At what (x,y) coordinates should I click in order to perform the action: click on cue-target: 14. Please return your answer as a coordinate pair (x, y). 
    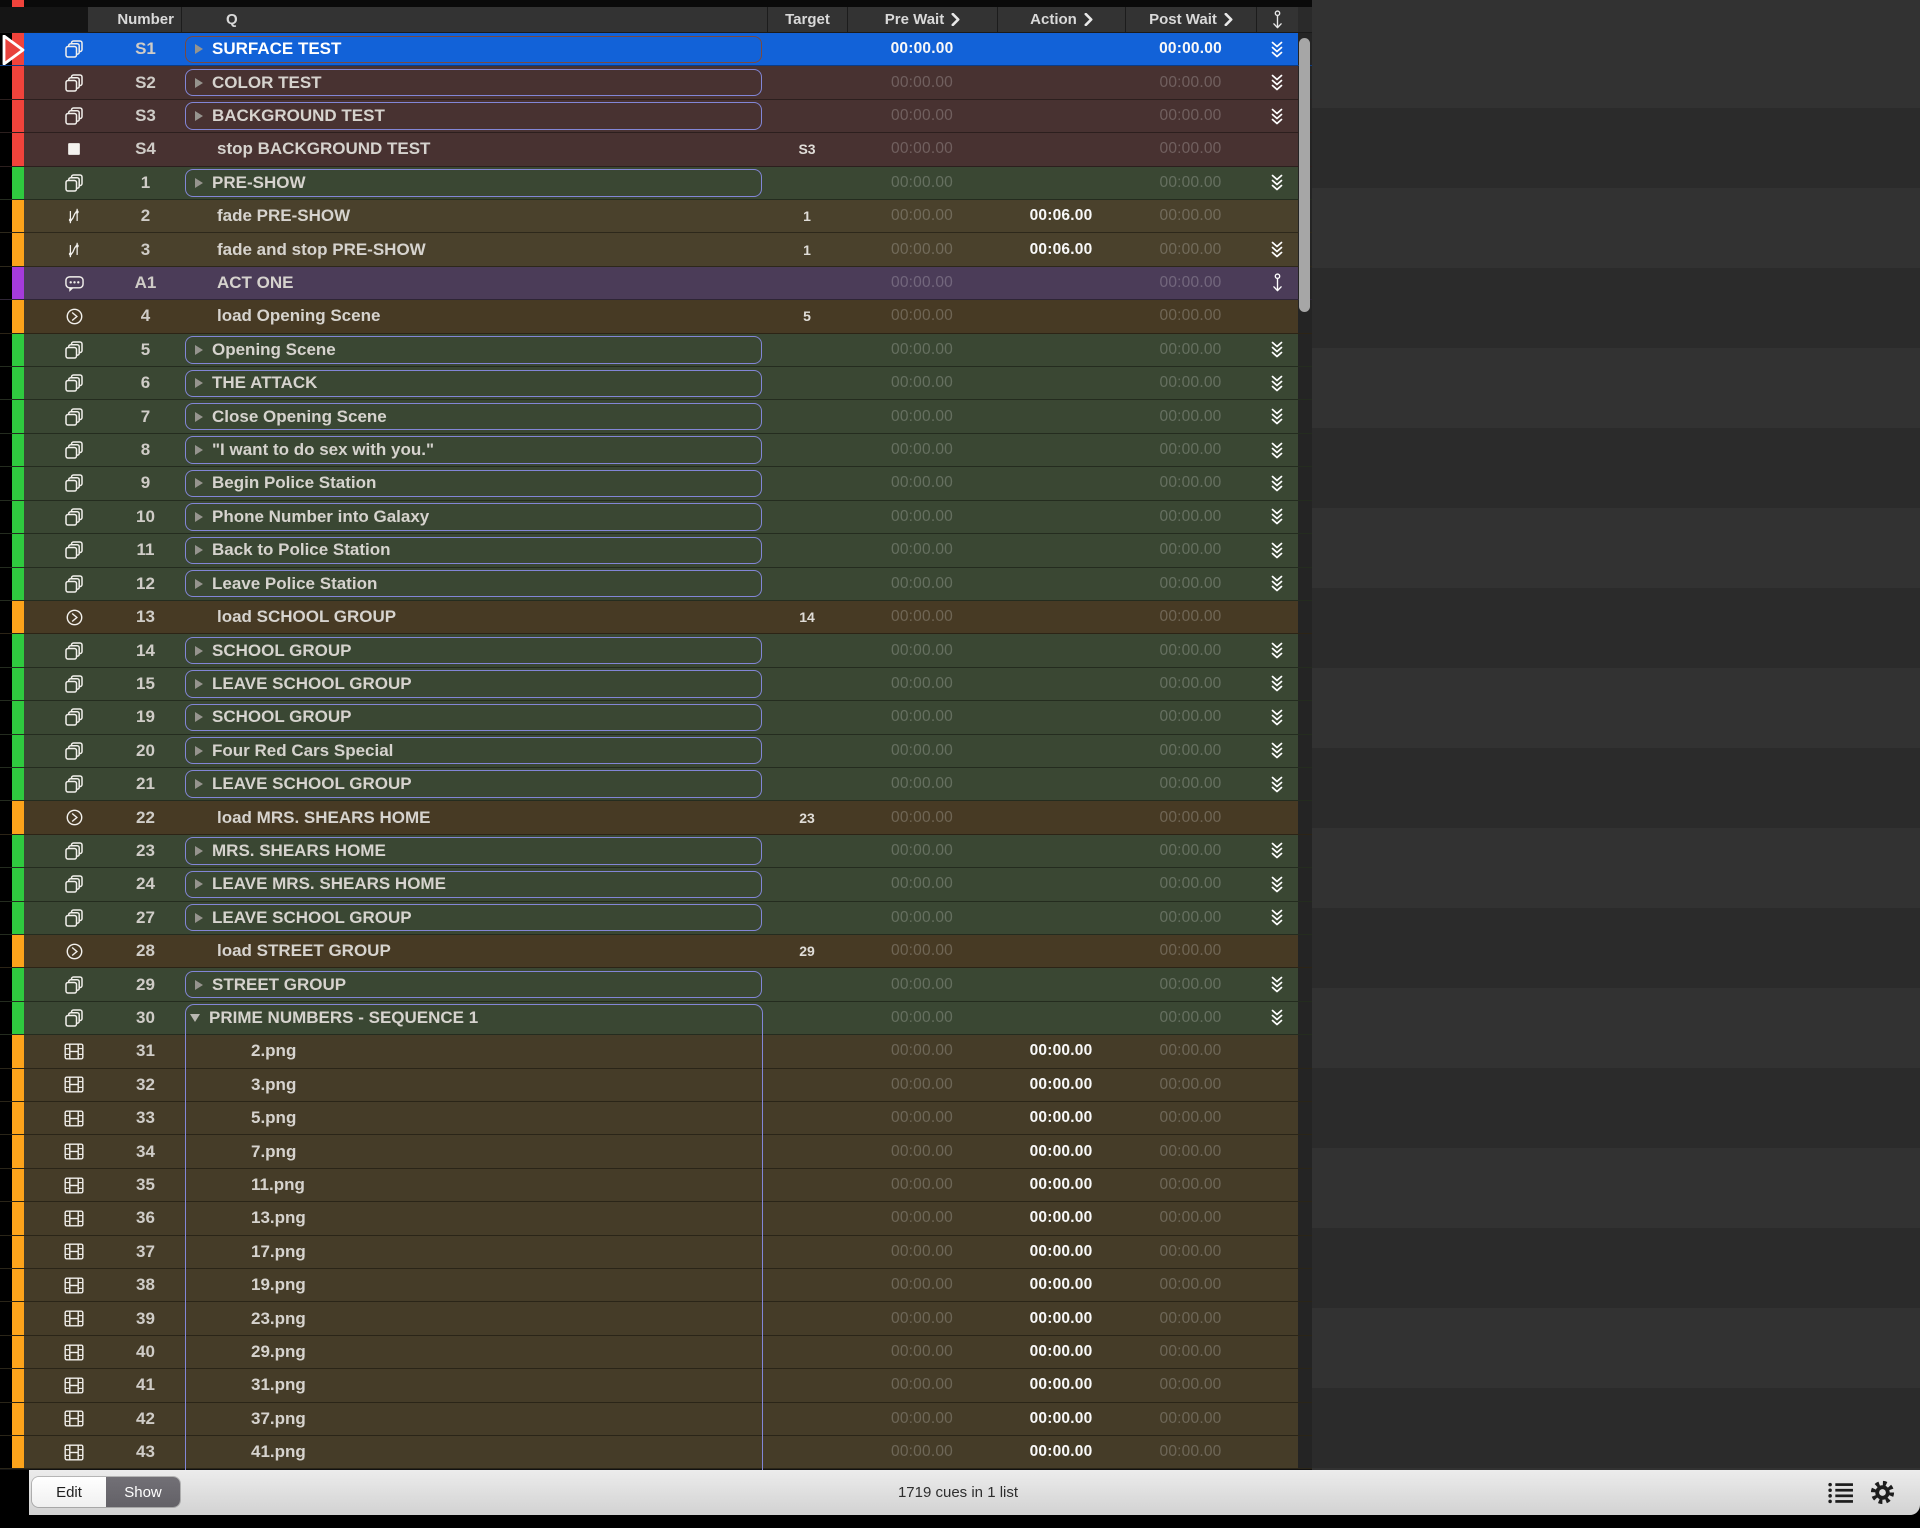
    Looking at the image, I should click on (807, 617).